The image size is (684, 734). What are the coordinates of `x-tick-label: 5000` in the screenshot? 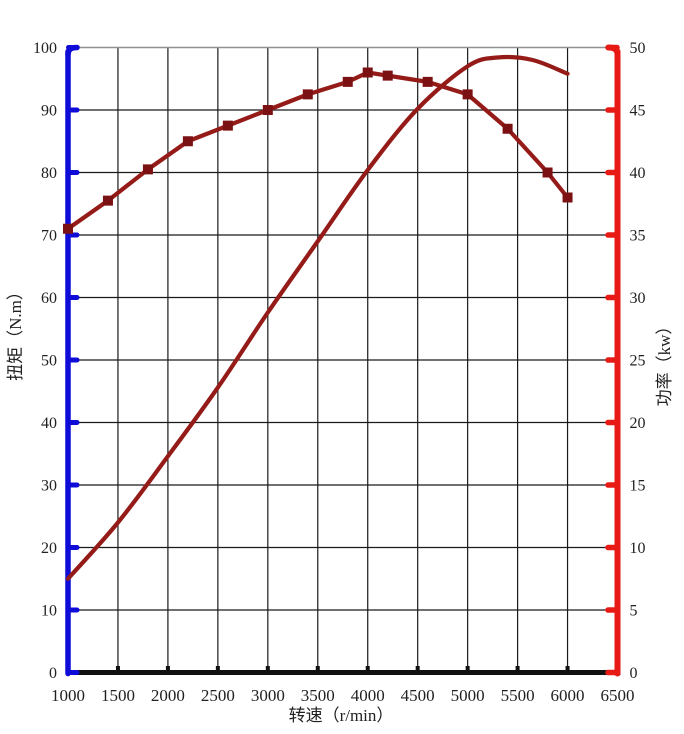 It's located at (468, 695).